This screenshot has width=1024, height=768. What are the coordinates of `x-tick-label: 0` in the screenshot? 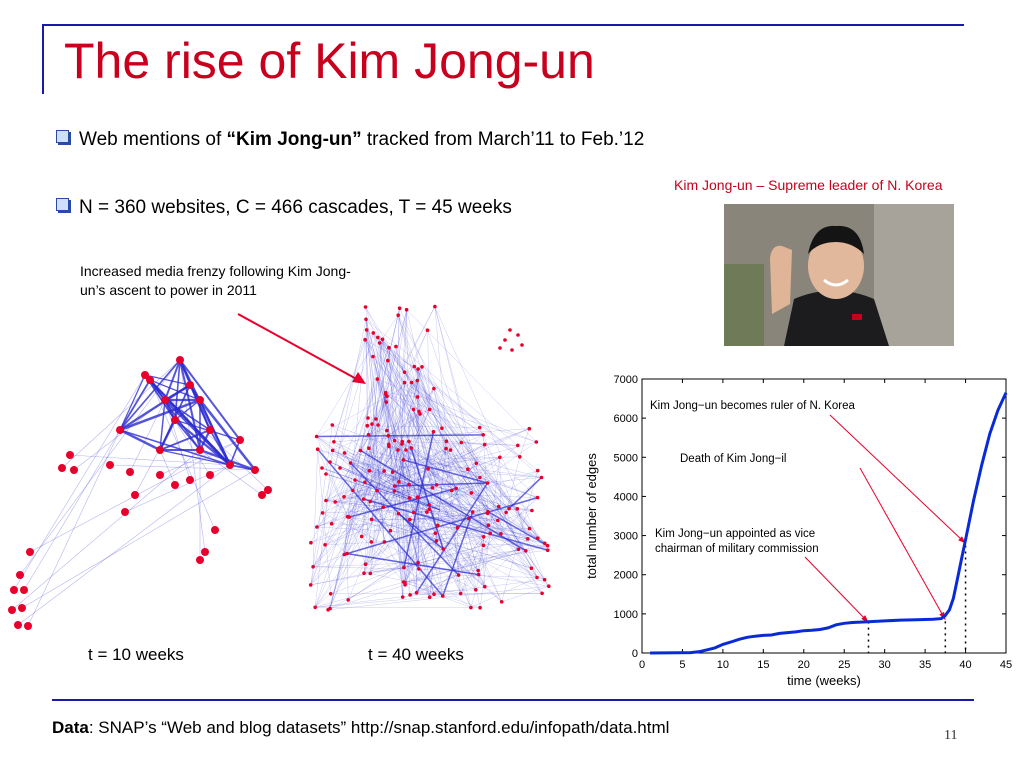 It's located at (642, 665).